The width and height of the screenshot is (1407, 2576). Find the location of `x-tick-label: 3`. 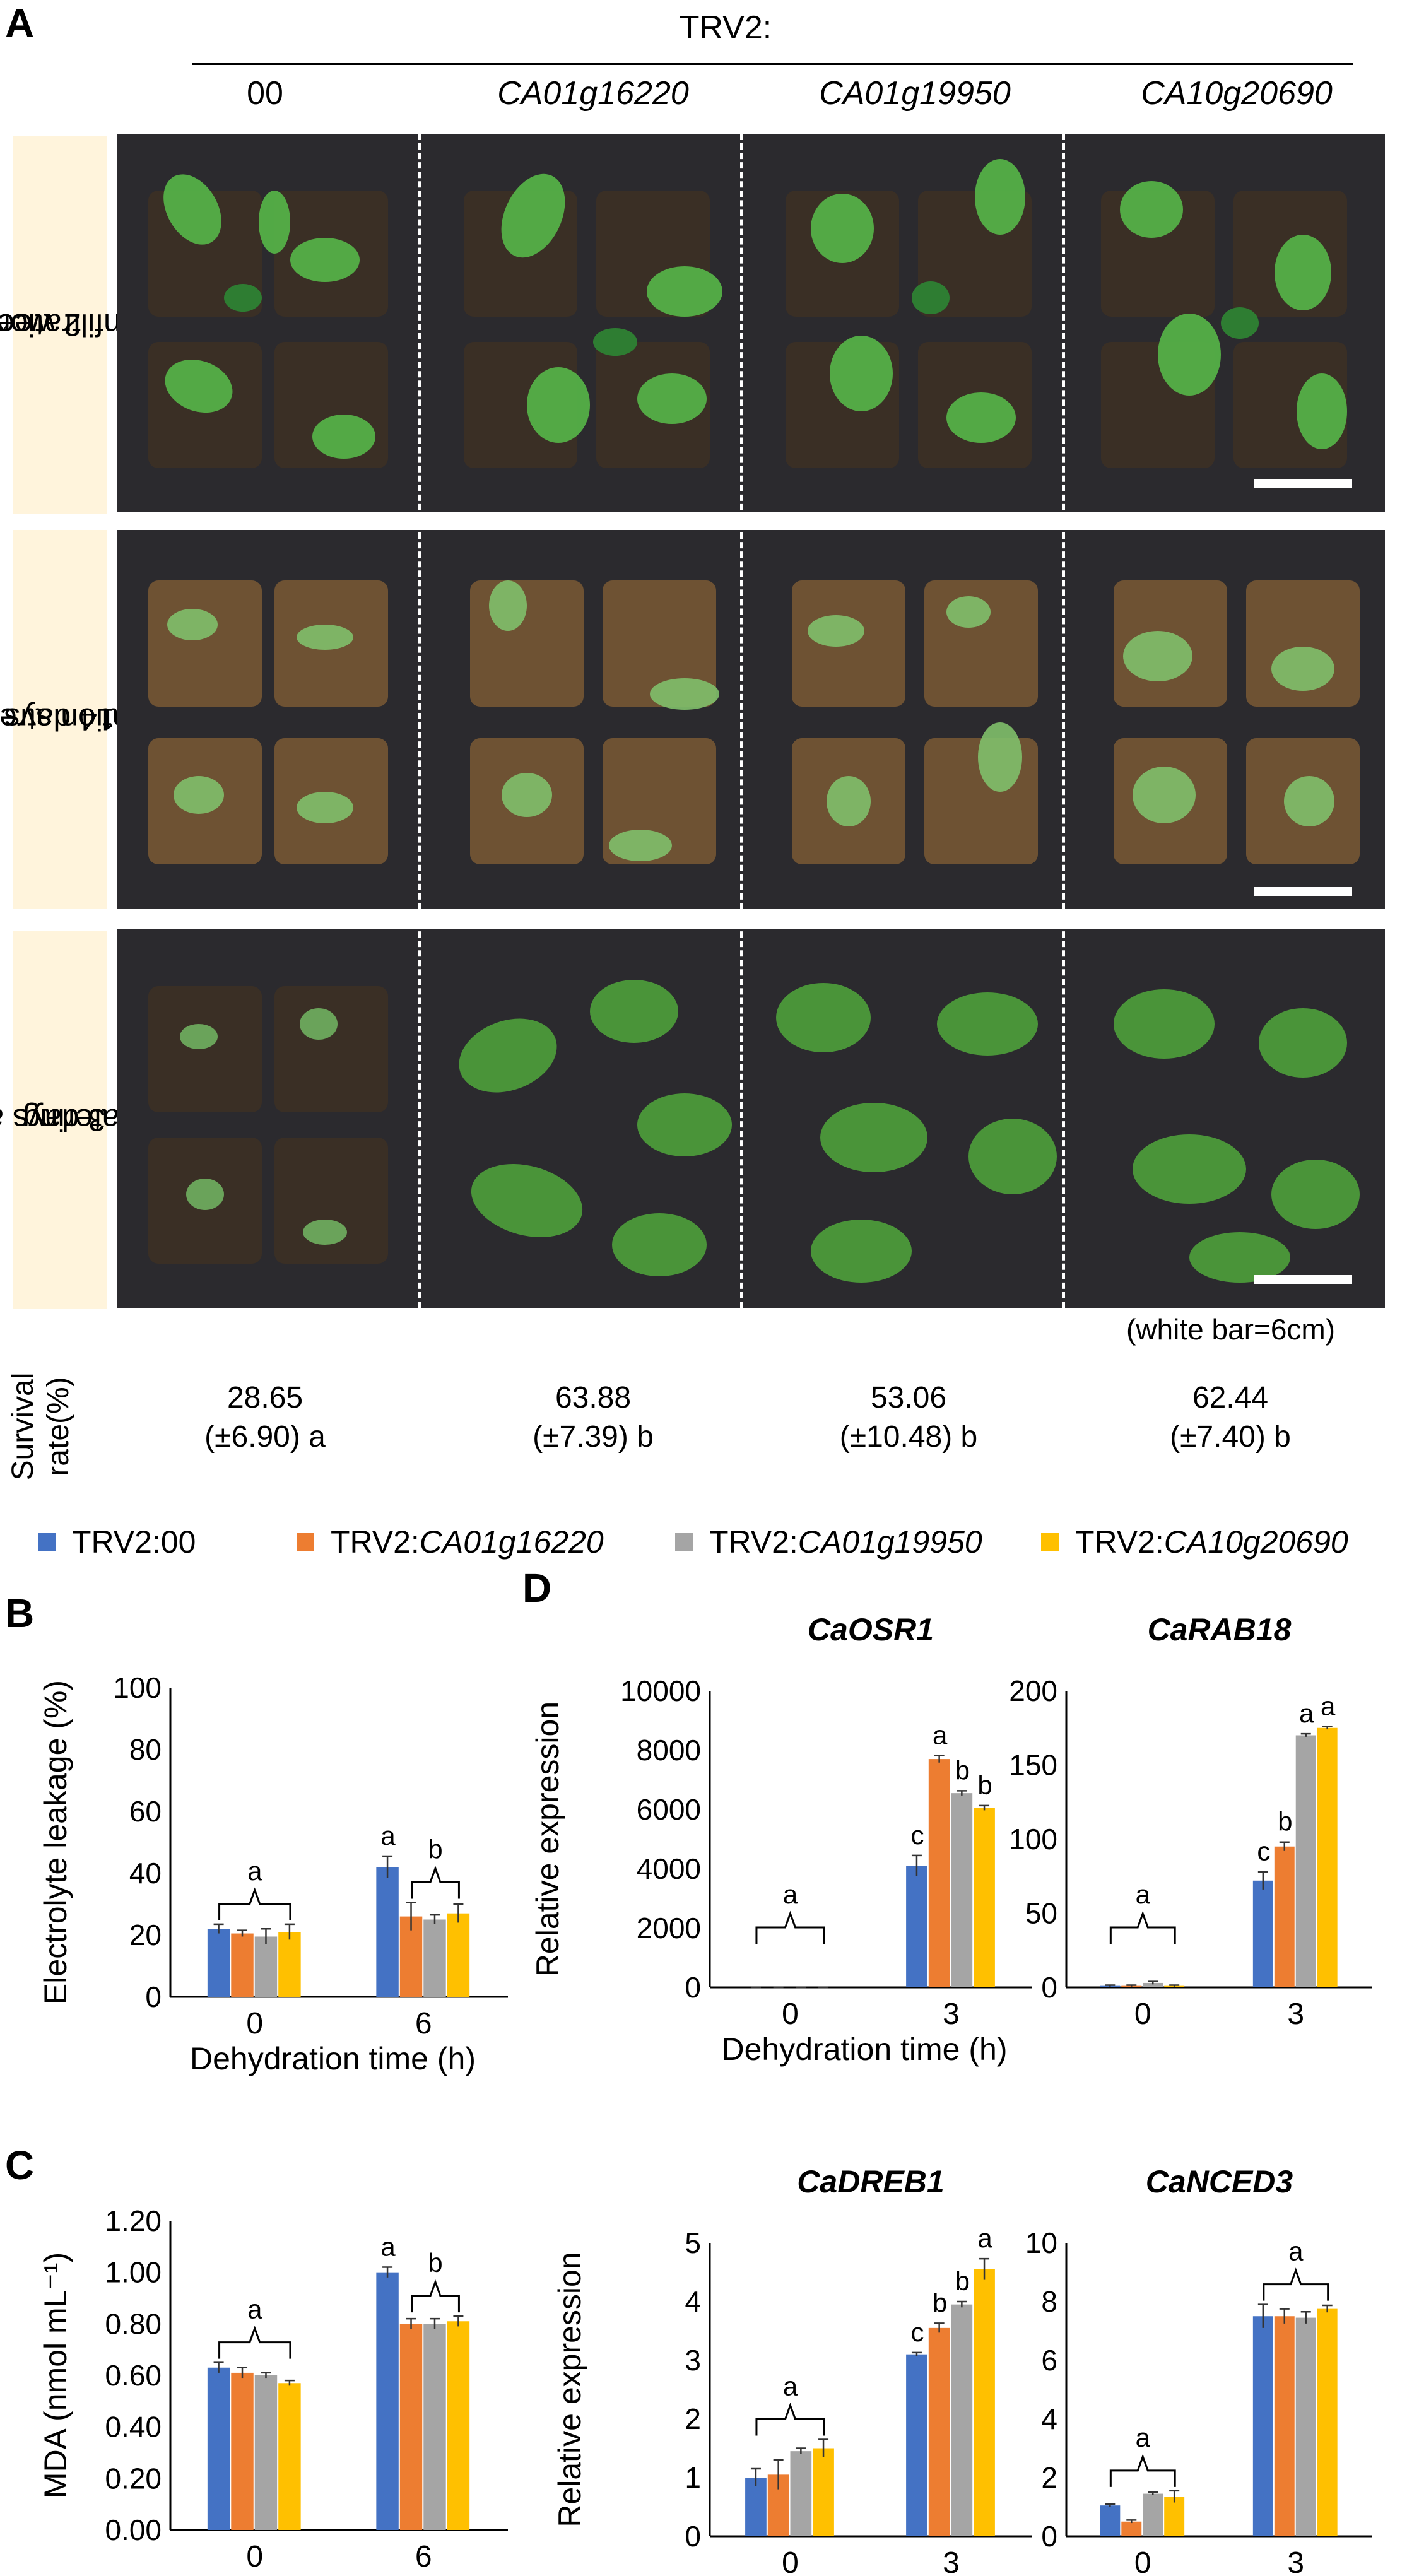

x-tick-label: 3 is located at coordinates (1295, 2014).